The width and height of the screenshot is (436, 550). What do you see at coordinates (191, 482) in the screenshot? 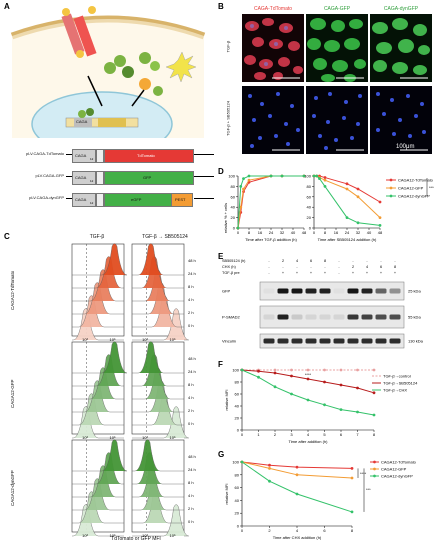
I see `time-label: 8 h` at bounding box center [191, 482].